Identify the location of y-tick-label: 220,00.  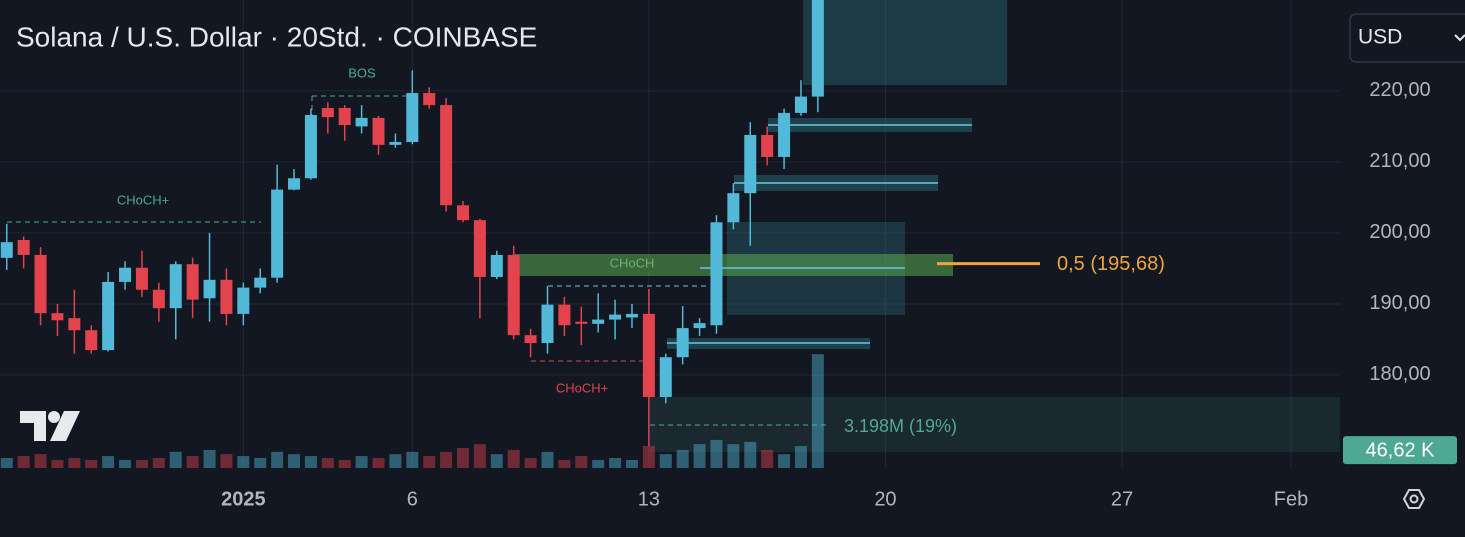
(1399, 90).